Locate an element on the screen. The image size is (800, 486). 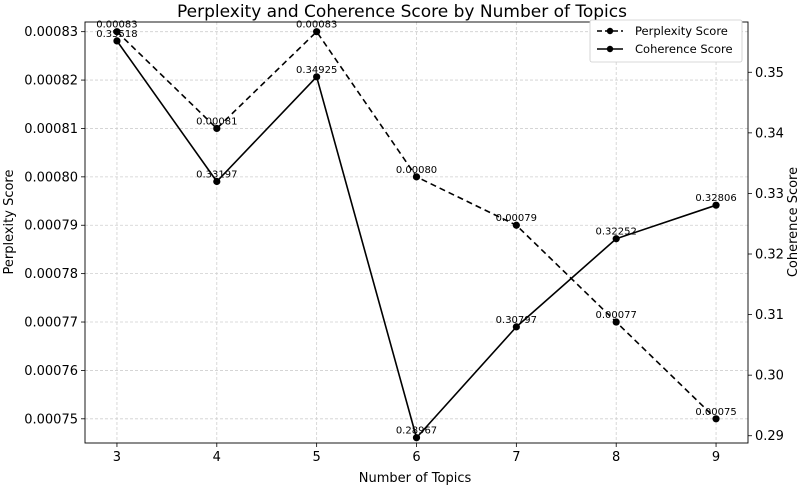
y-left-tick-label: 0.00075 is located at coordinates (51, 419).